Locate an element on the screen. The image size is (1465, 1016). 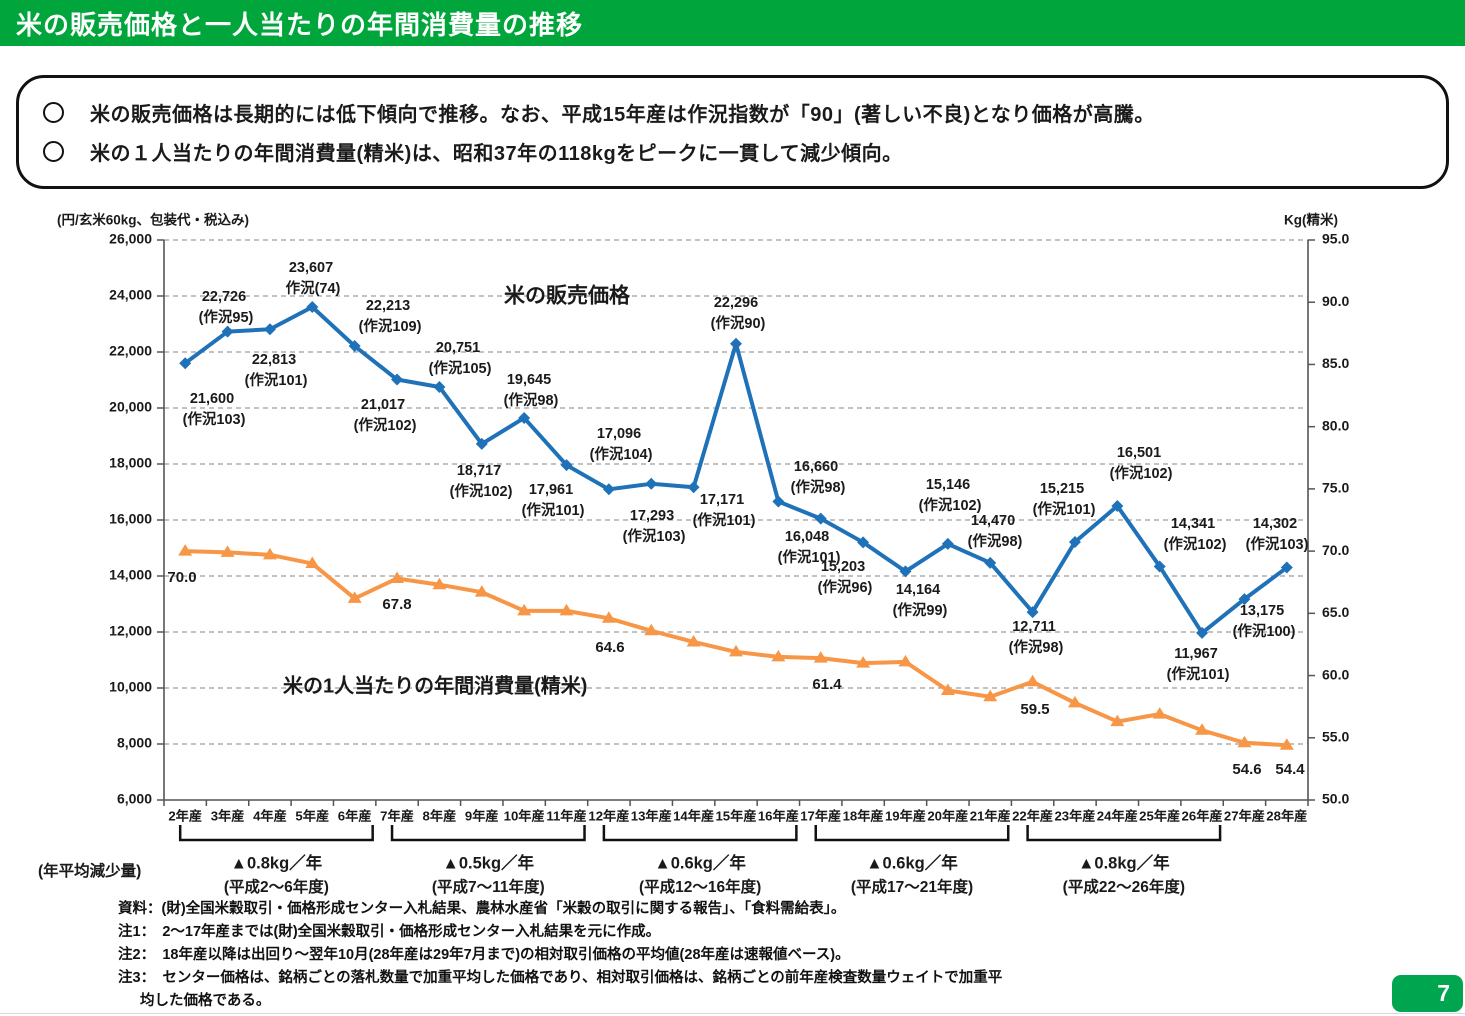
price-point-label: 17,961 is located at coordinates (551, 490).